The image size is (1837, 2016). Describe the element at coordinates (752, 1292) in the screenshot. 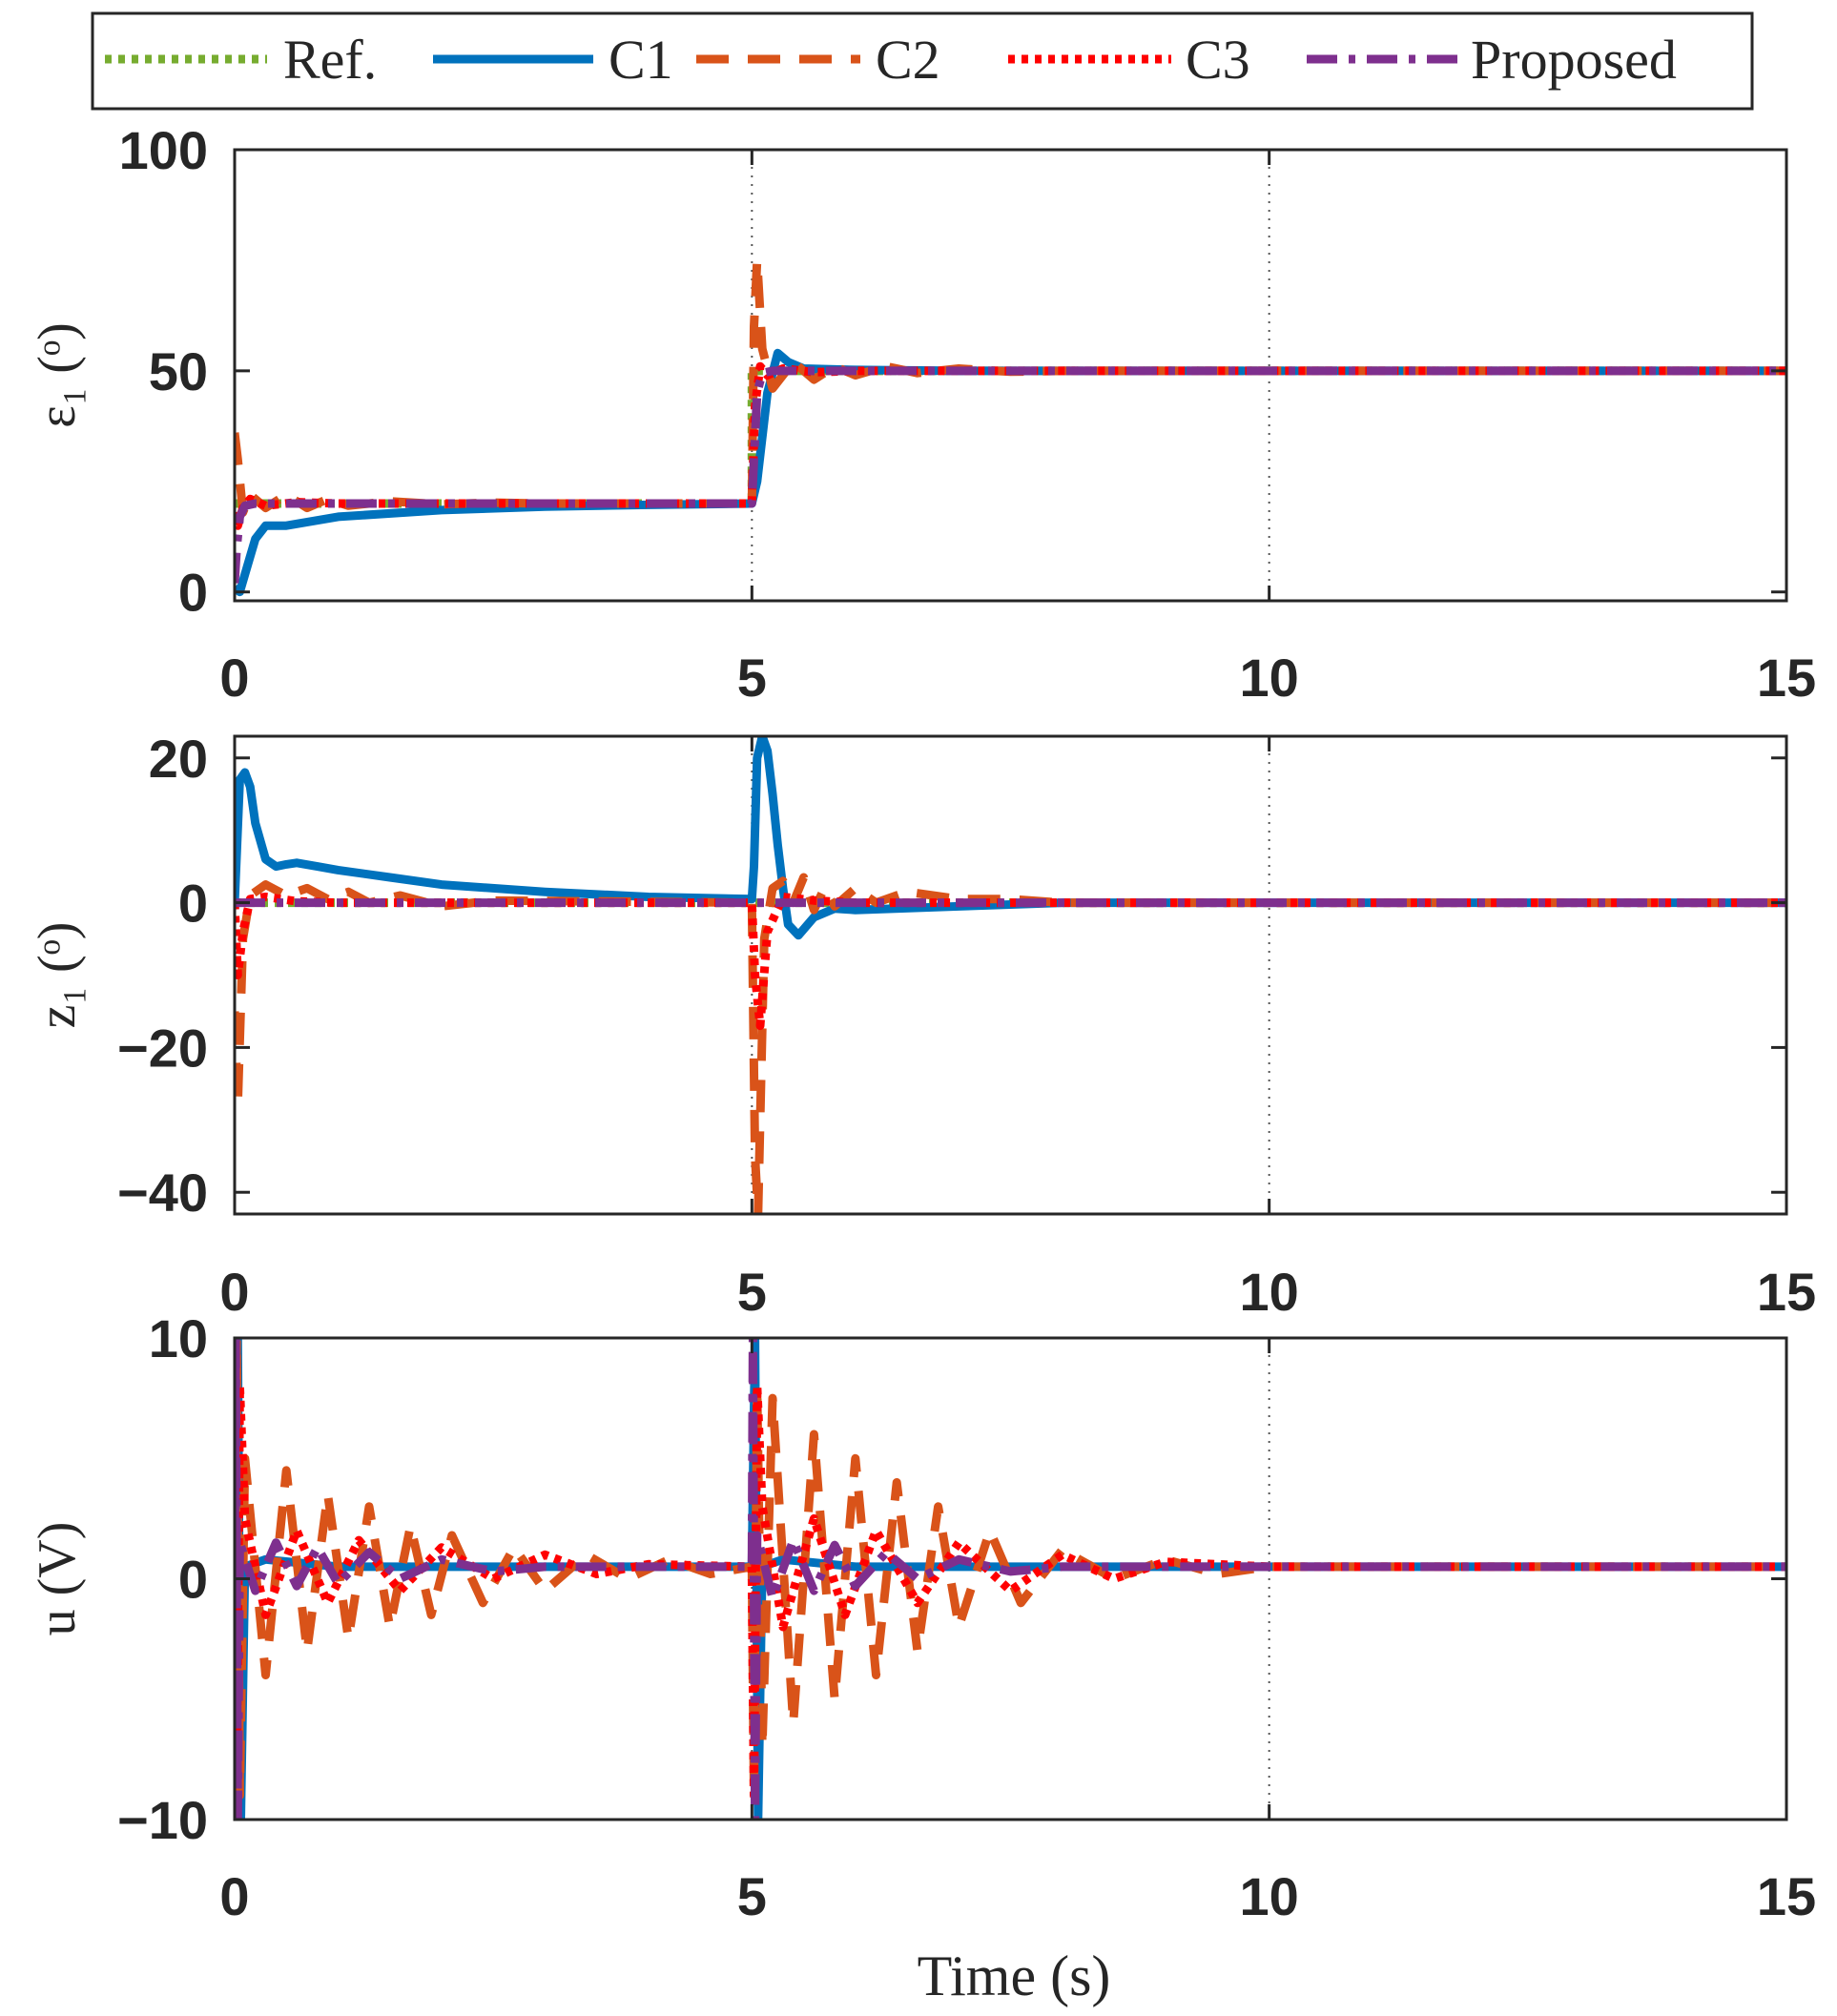

I see `panel-1-xtick-label: 5` at that location.